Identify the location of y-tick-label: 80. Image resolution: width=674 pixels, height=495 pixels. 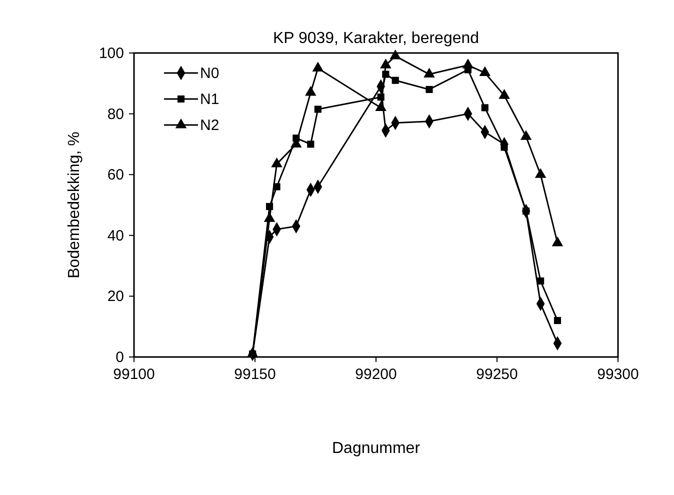
(115, 114).